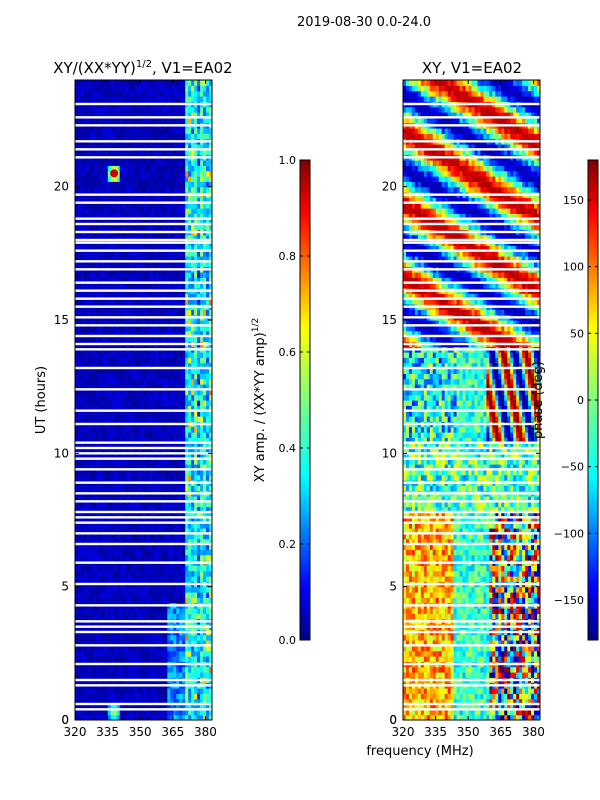  I want to click on left-colorbar-label-exp: 1/2, so click(256, 325).